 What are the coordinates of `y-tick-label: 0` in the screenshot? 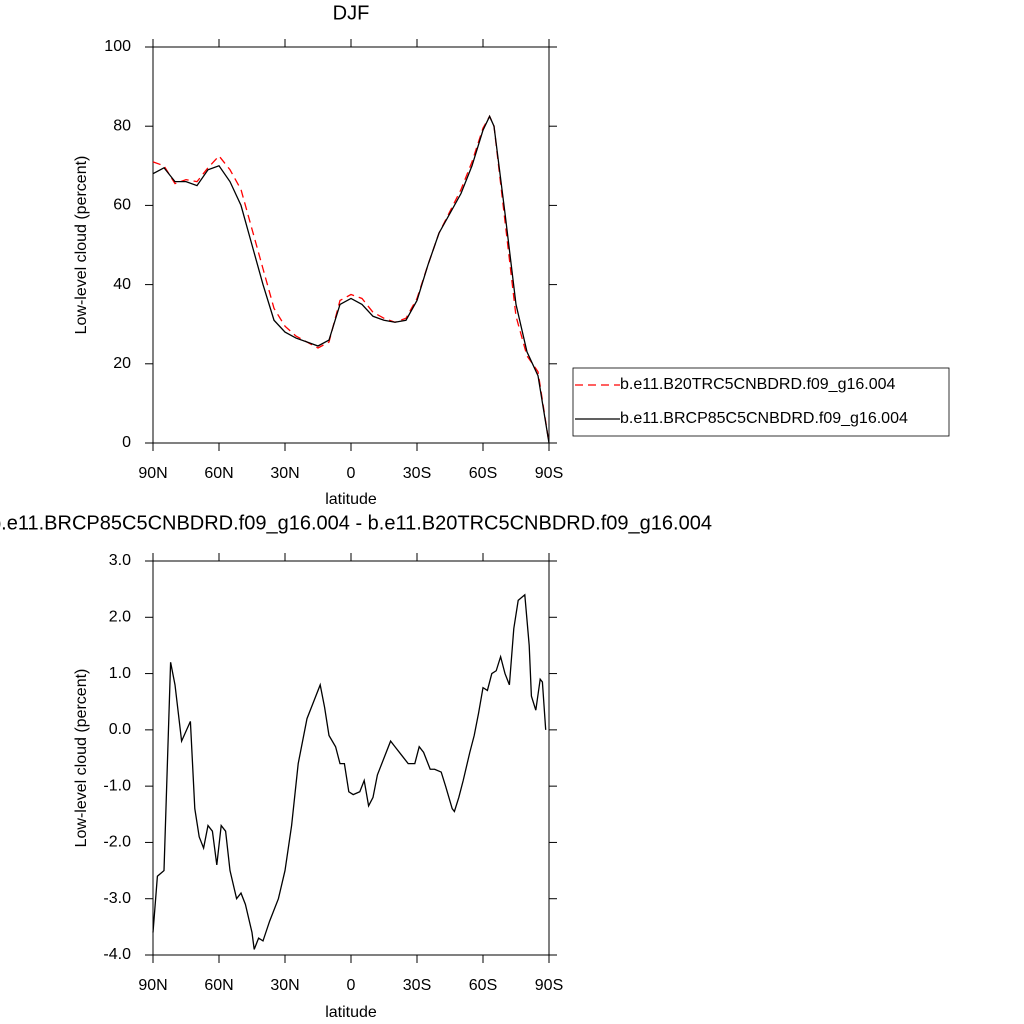 It's located at (126, 442).